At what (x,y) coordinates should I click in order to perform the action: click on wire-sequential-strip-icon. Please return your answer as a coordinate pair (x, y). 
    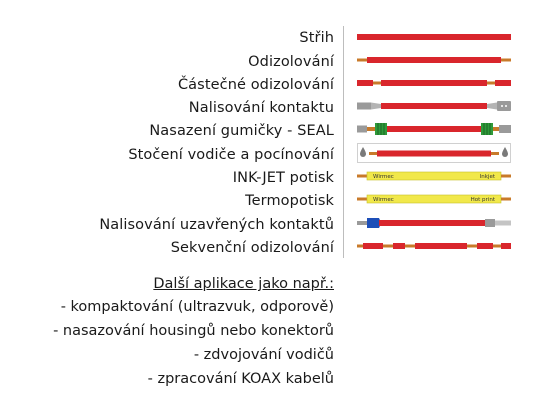
    Looking at the image, I should click on (434, 246).